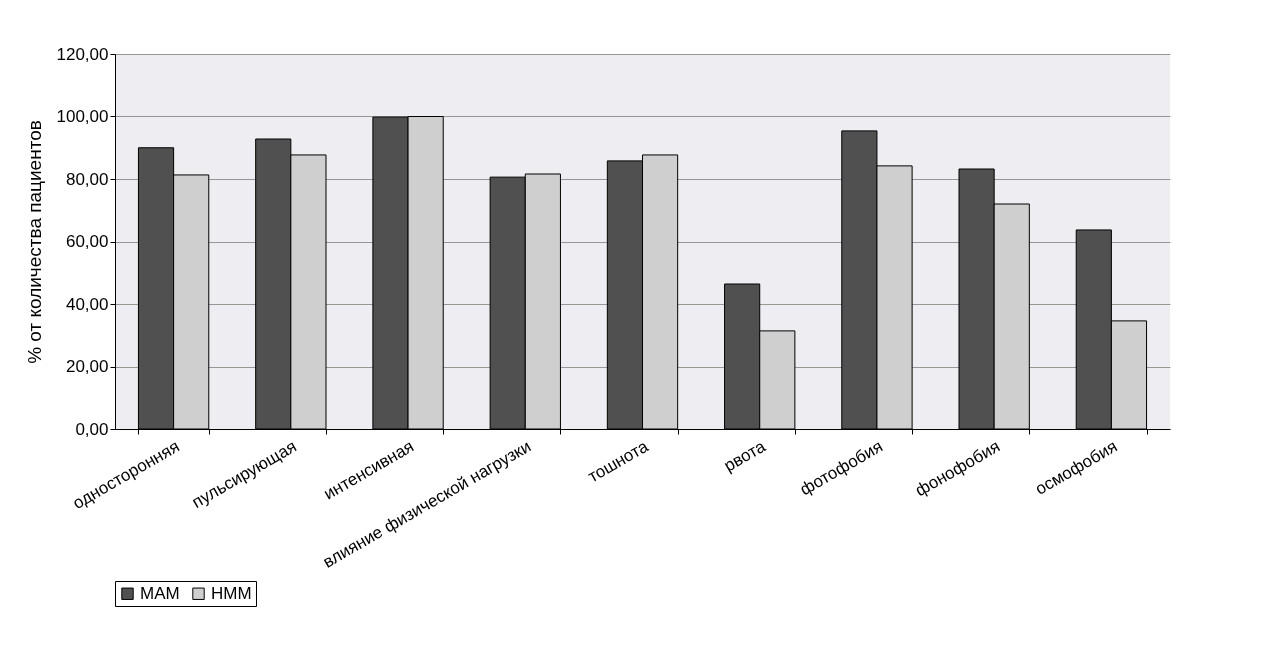 The height and width of the screenshot is (650, 1279). What do you see at coordinates (160, 593) in the screenshot?
I see `legend-label: МАМ` at bounding box center [160, 593].